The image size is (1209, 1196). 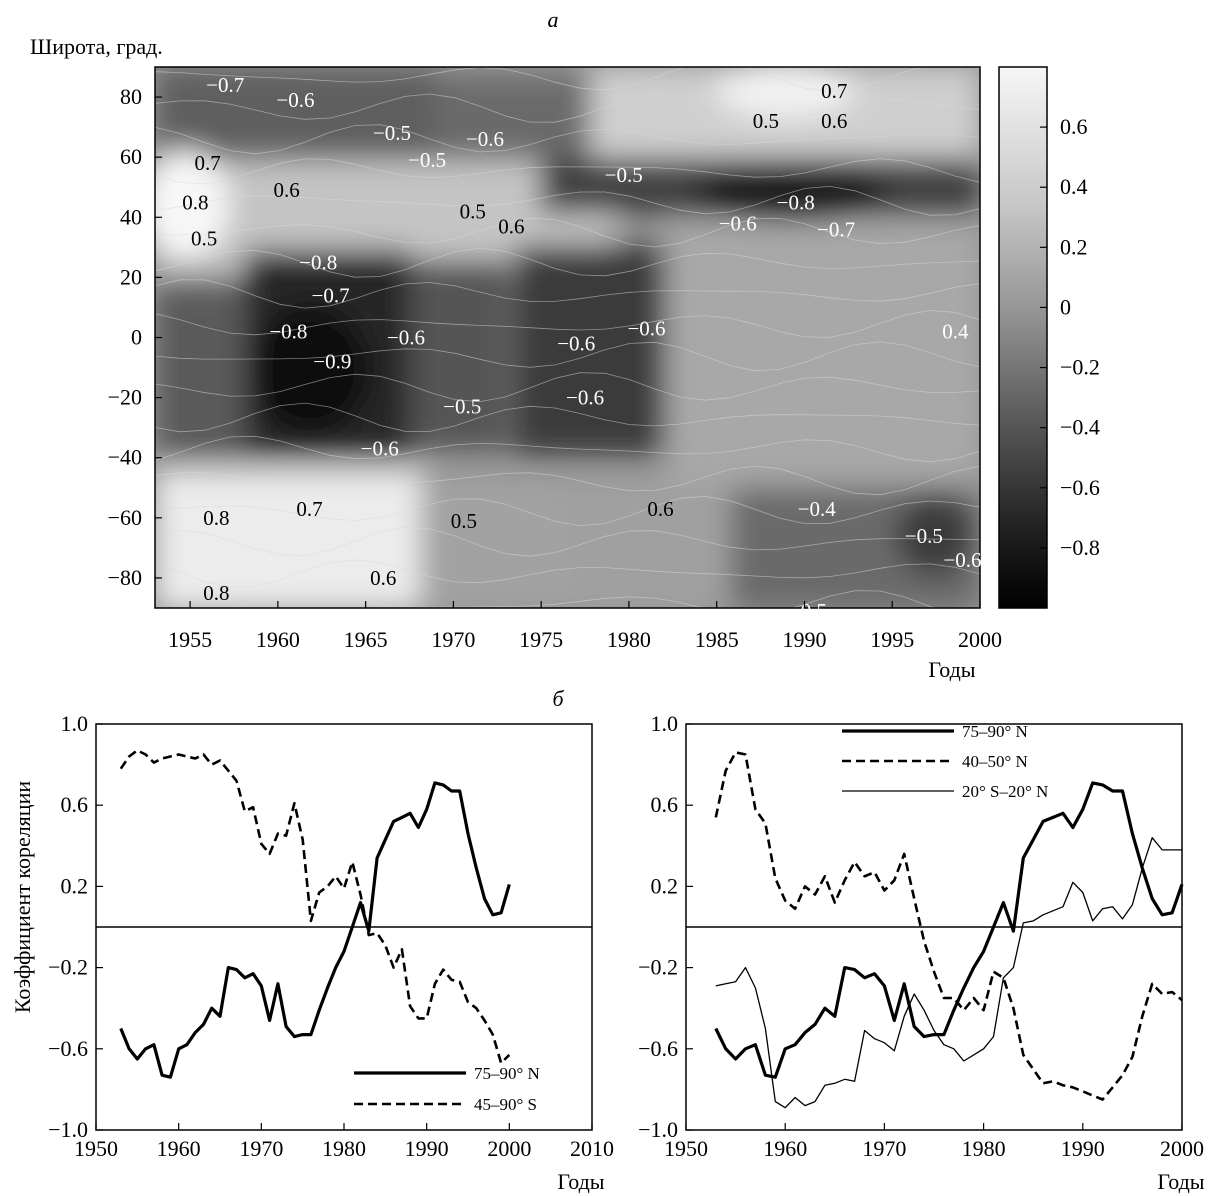 I want to click on colorbar-ticks: 0.6 0.4 0.2 0 −0.2 −0.4 −0.6 −0.8, so click(x=1070, y=337).